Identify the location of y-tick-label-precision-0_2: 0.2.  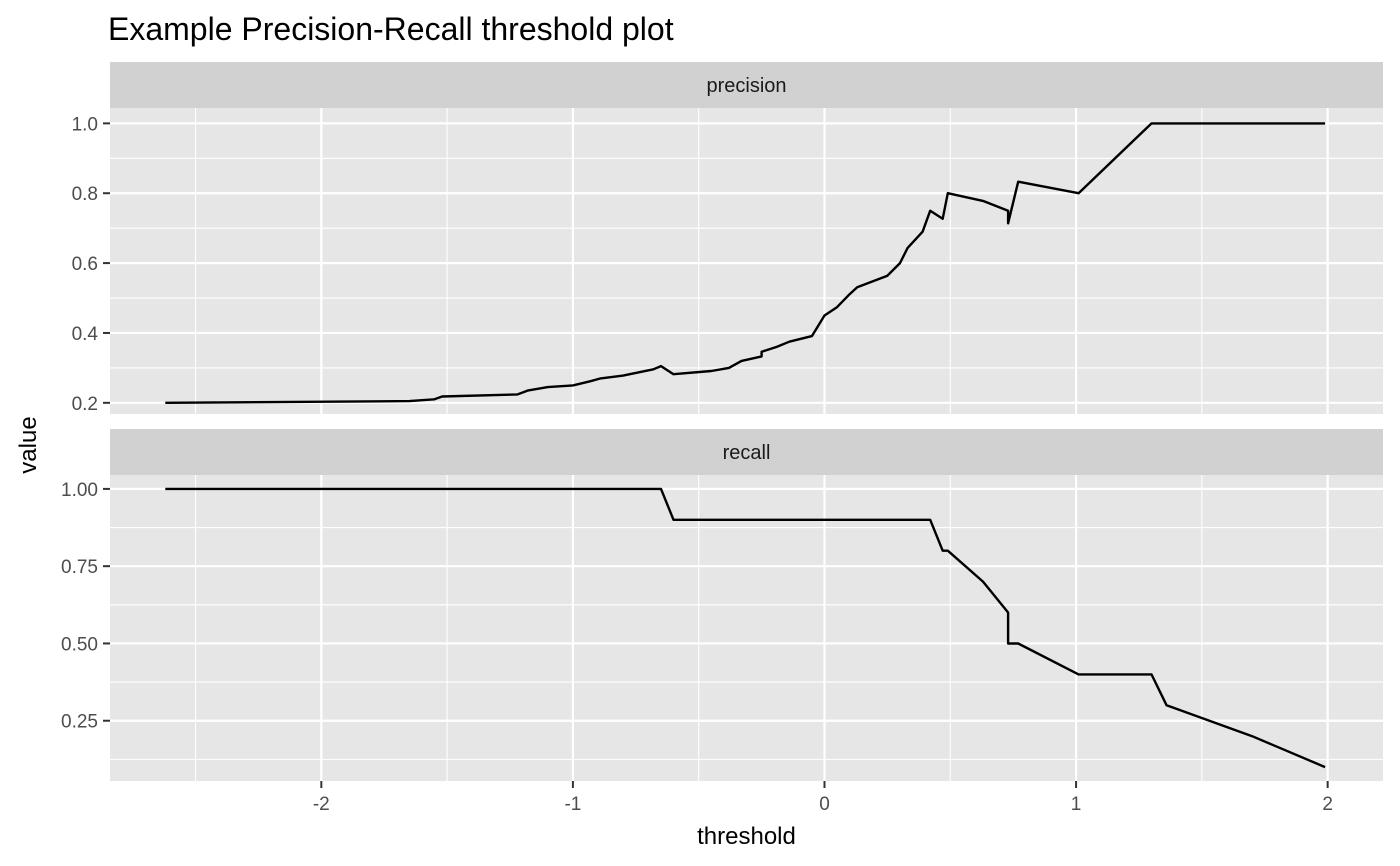
(85, 404).